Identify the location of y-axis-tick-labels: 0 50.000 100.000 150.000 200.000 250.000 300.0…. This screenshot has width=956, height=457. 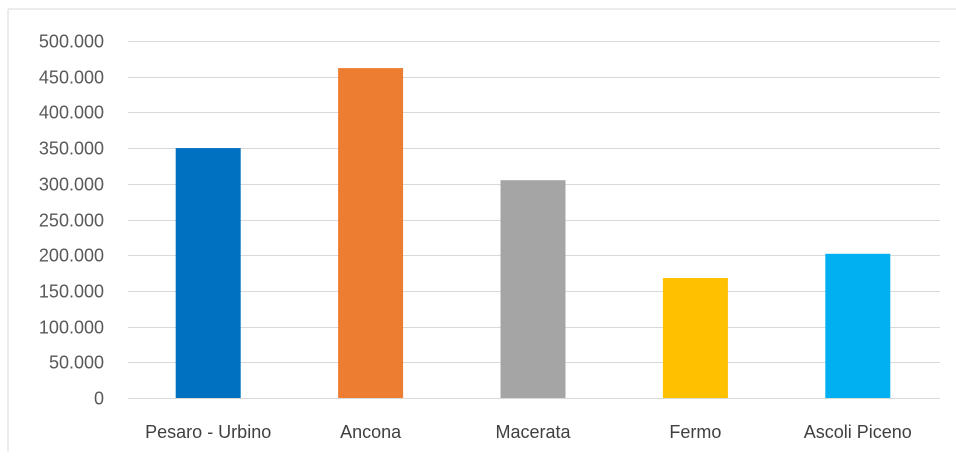
(71, 220).